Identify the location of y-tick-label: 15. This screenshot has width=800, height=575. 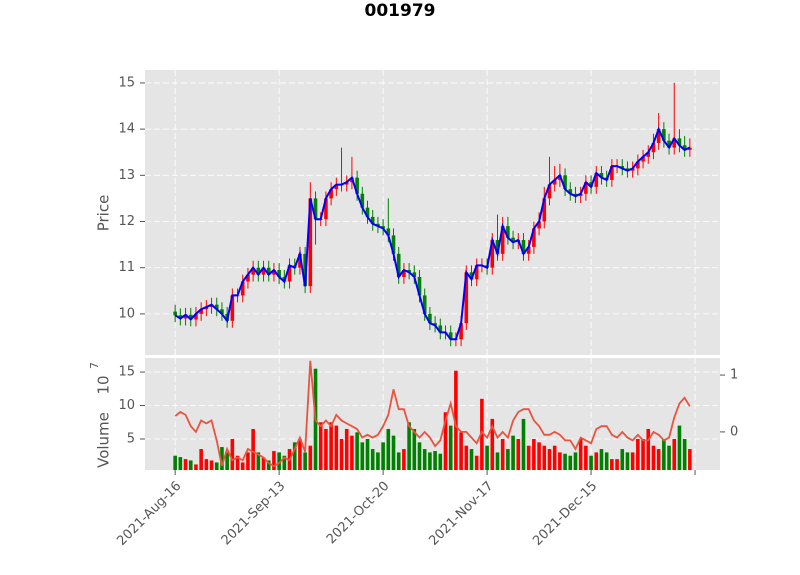
(126, 82).